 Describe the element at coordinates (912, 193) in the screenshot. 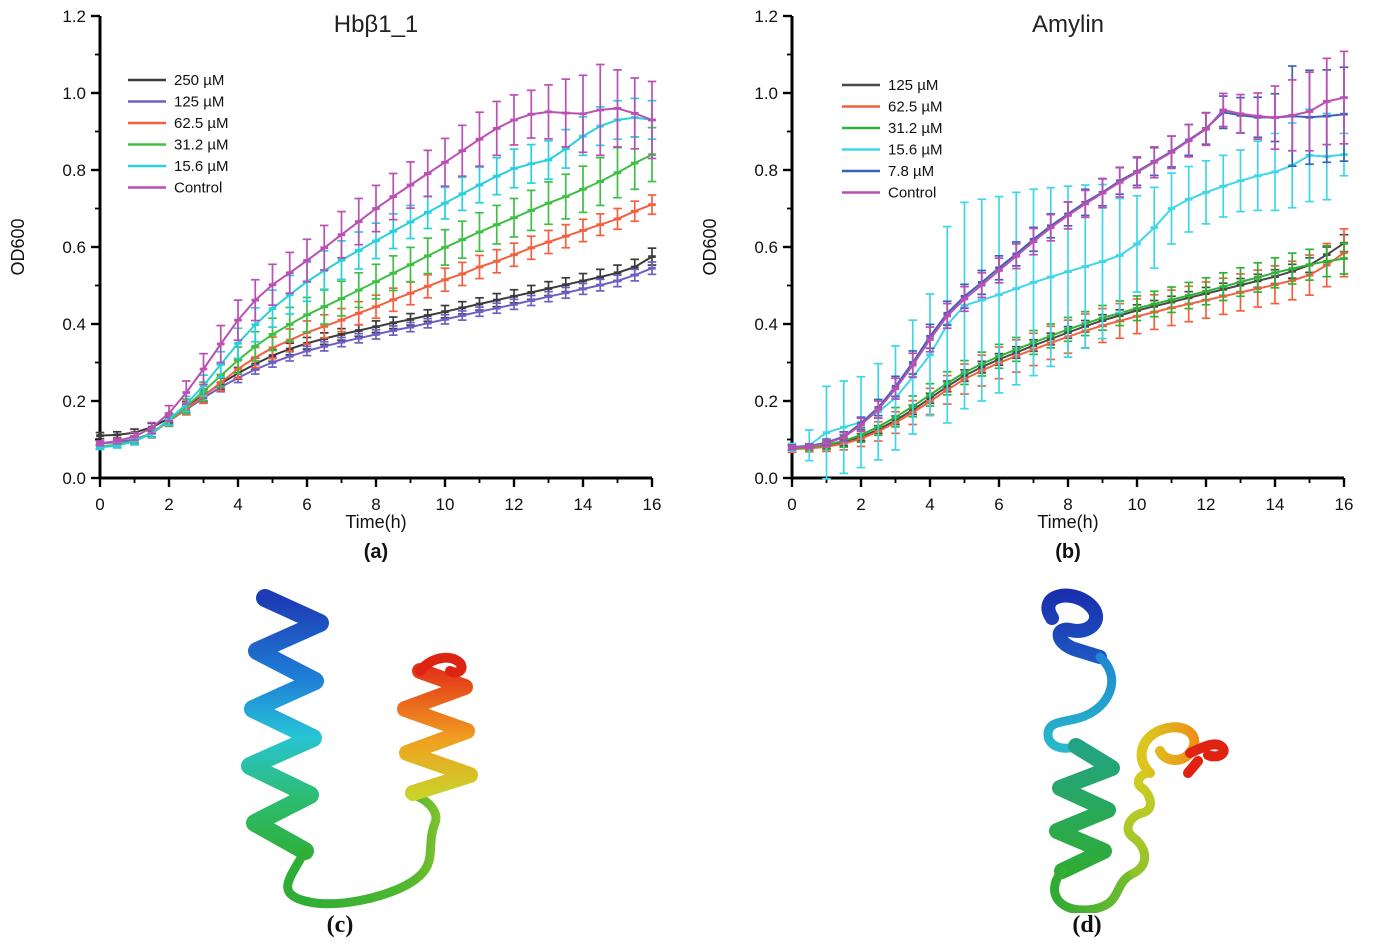

I see `legend-label: Control` at that location.